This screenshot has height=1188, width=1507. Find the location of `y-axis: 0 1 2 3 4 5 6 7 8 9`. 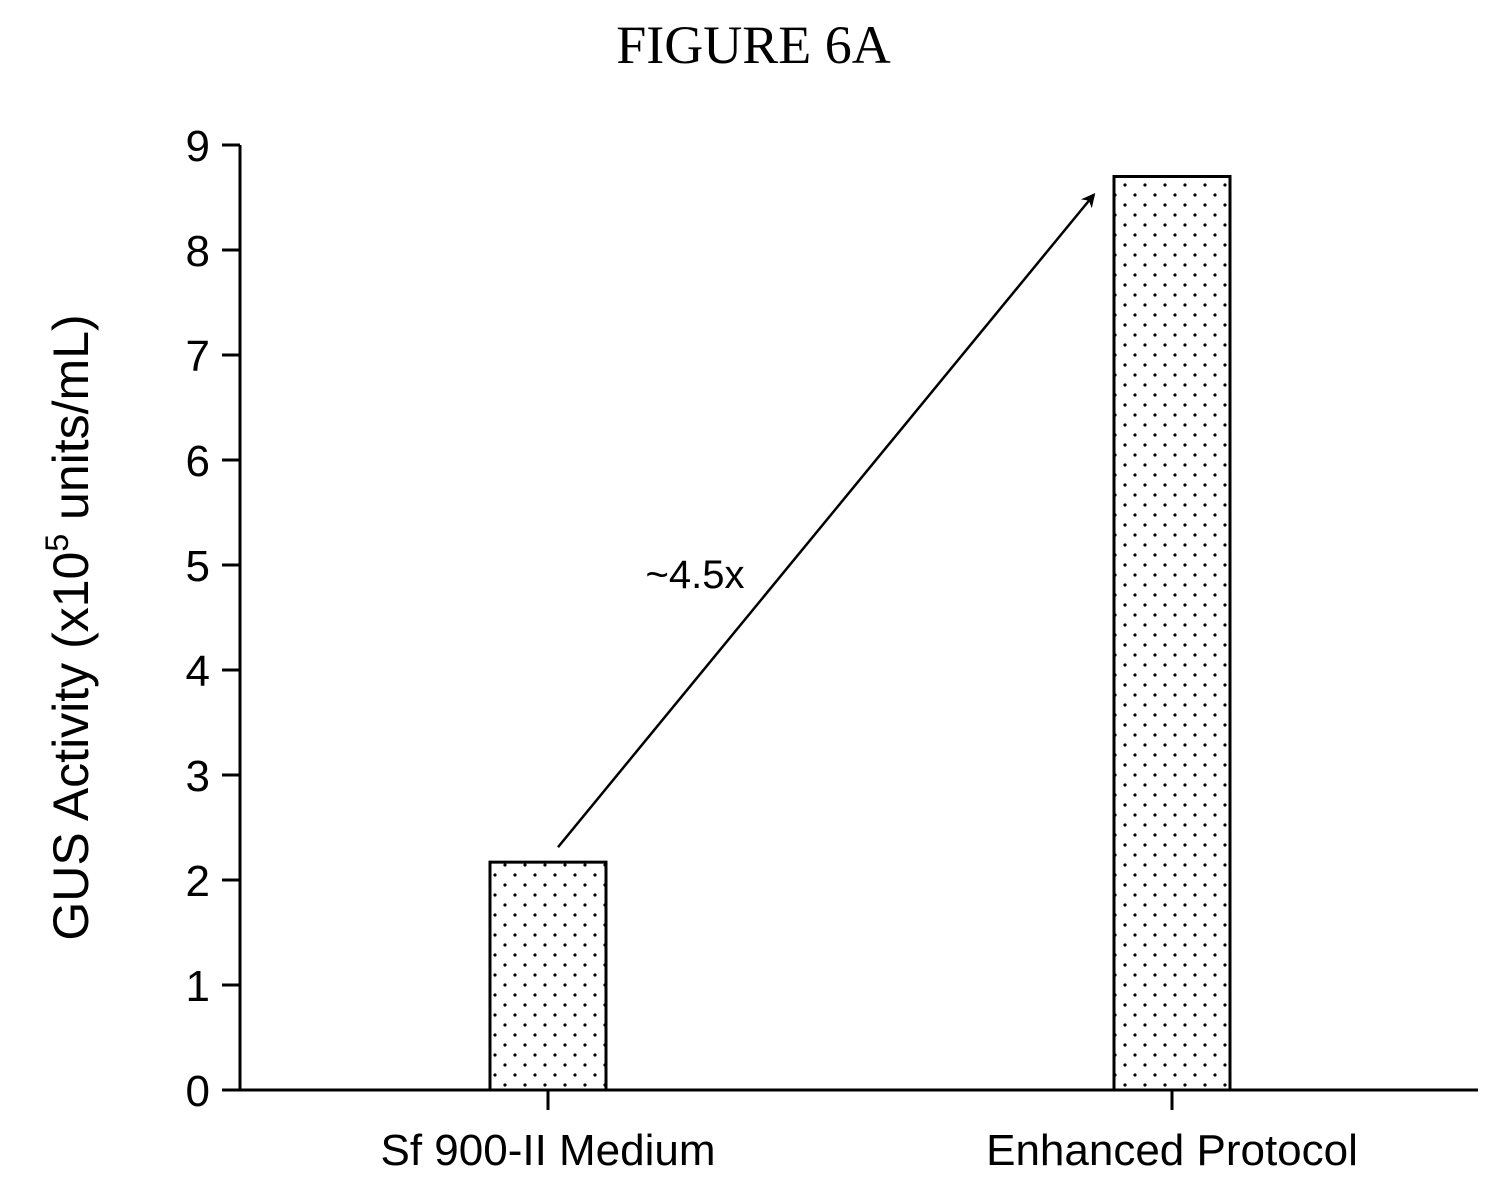

y-axis: 0 1 2 3 4 5 6 7 8 9 is located at coordinates (214, 619).